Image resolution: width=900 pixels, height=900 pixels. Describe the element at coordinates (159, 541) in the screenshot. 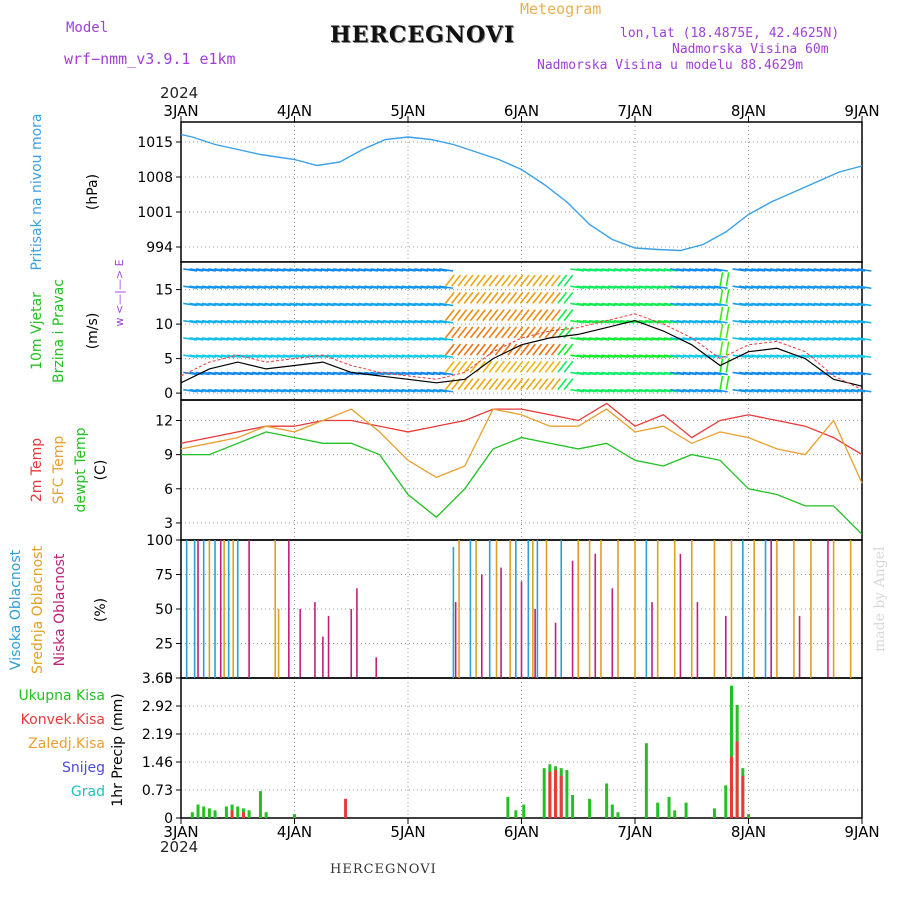

I see `y-tick-label: 100` at that location.